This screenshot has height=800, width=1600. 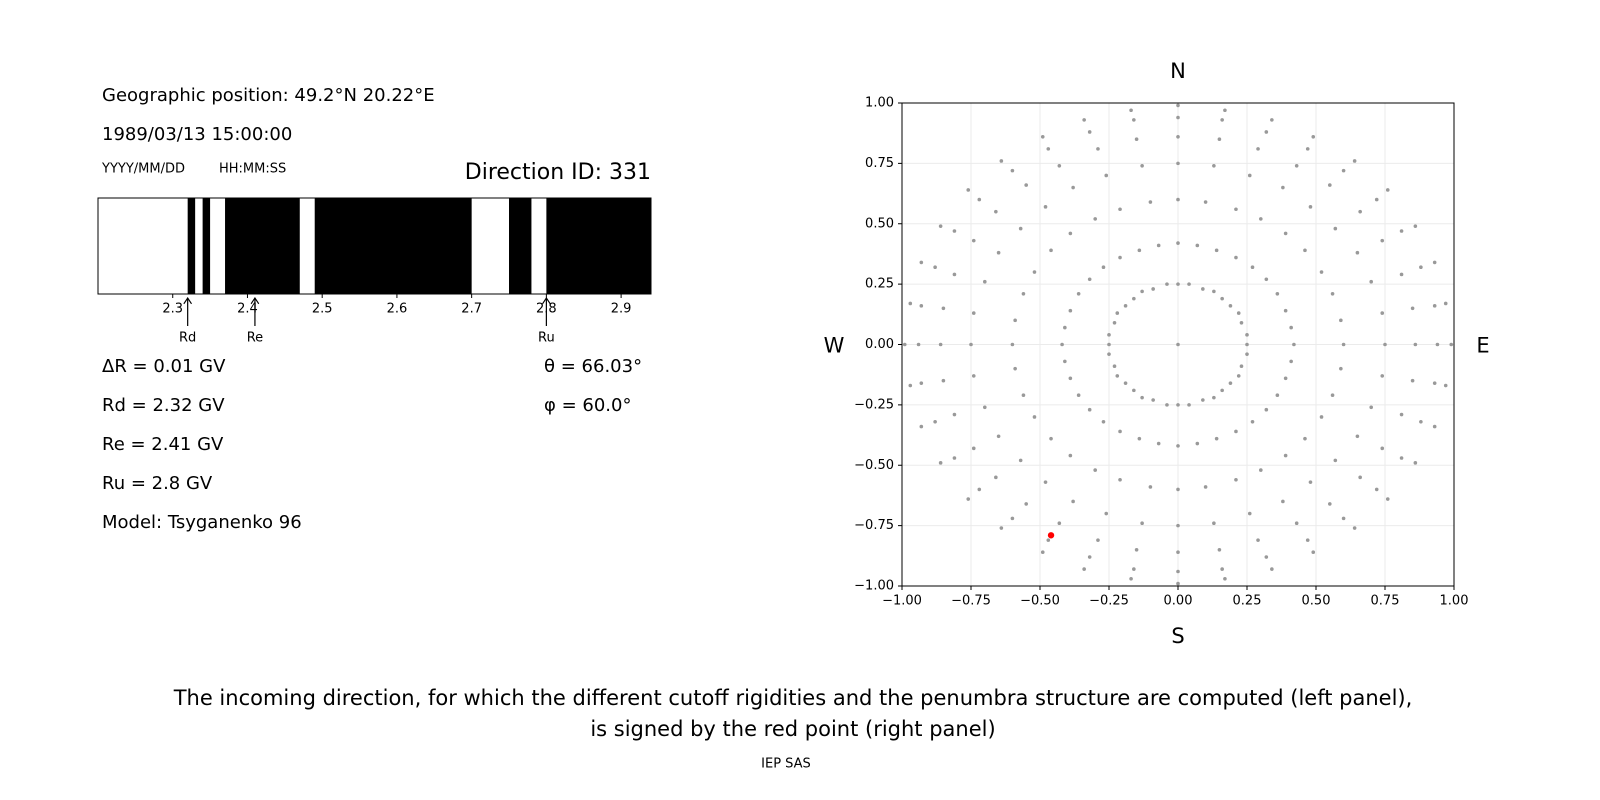 I want to click on y-tick-label: 0.00, so click(x=879, y=344).